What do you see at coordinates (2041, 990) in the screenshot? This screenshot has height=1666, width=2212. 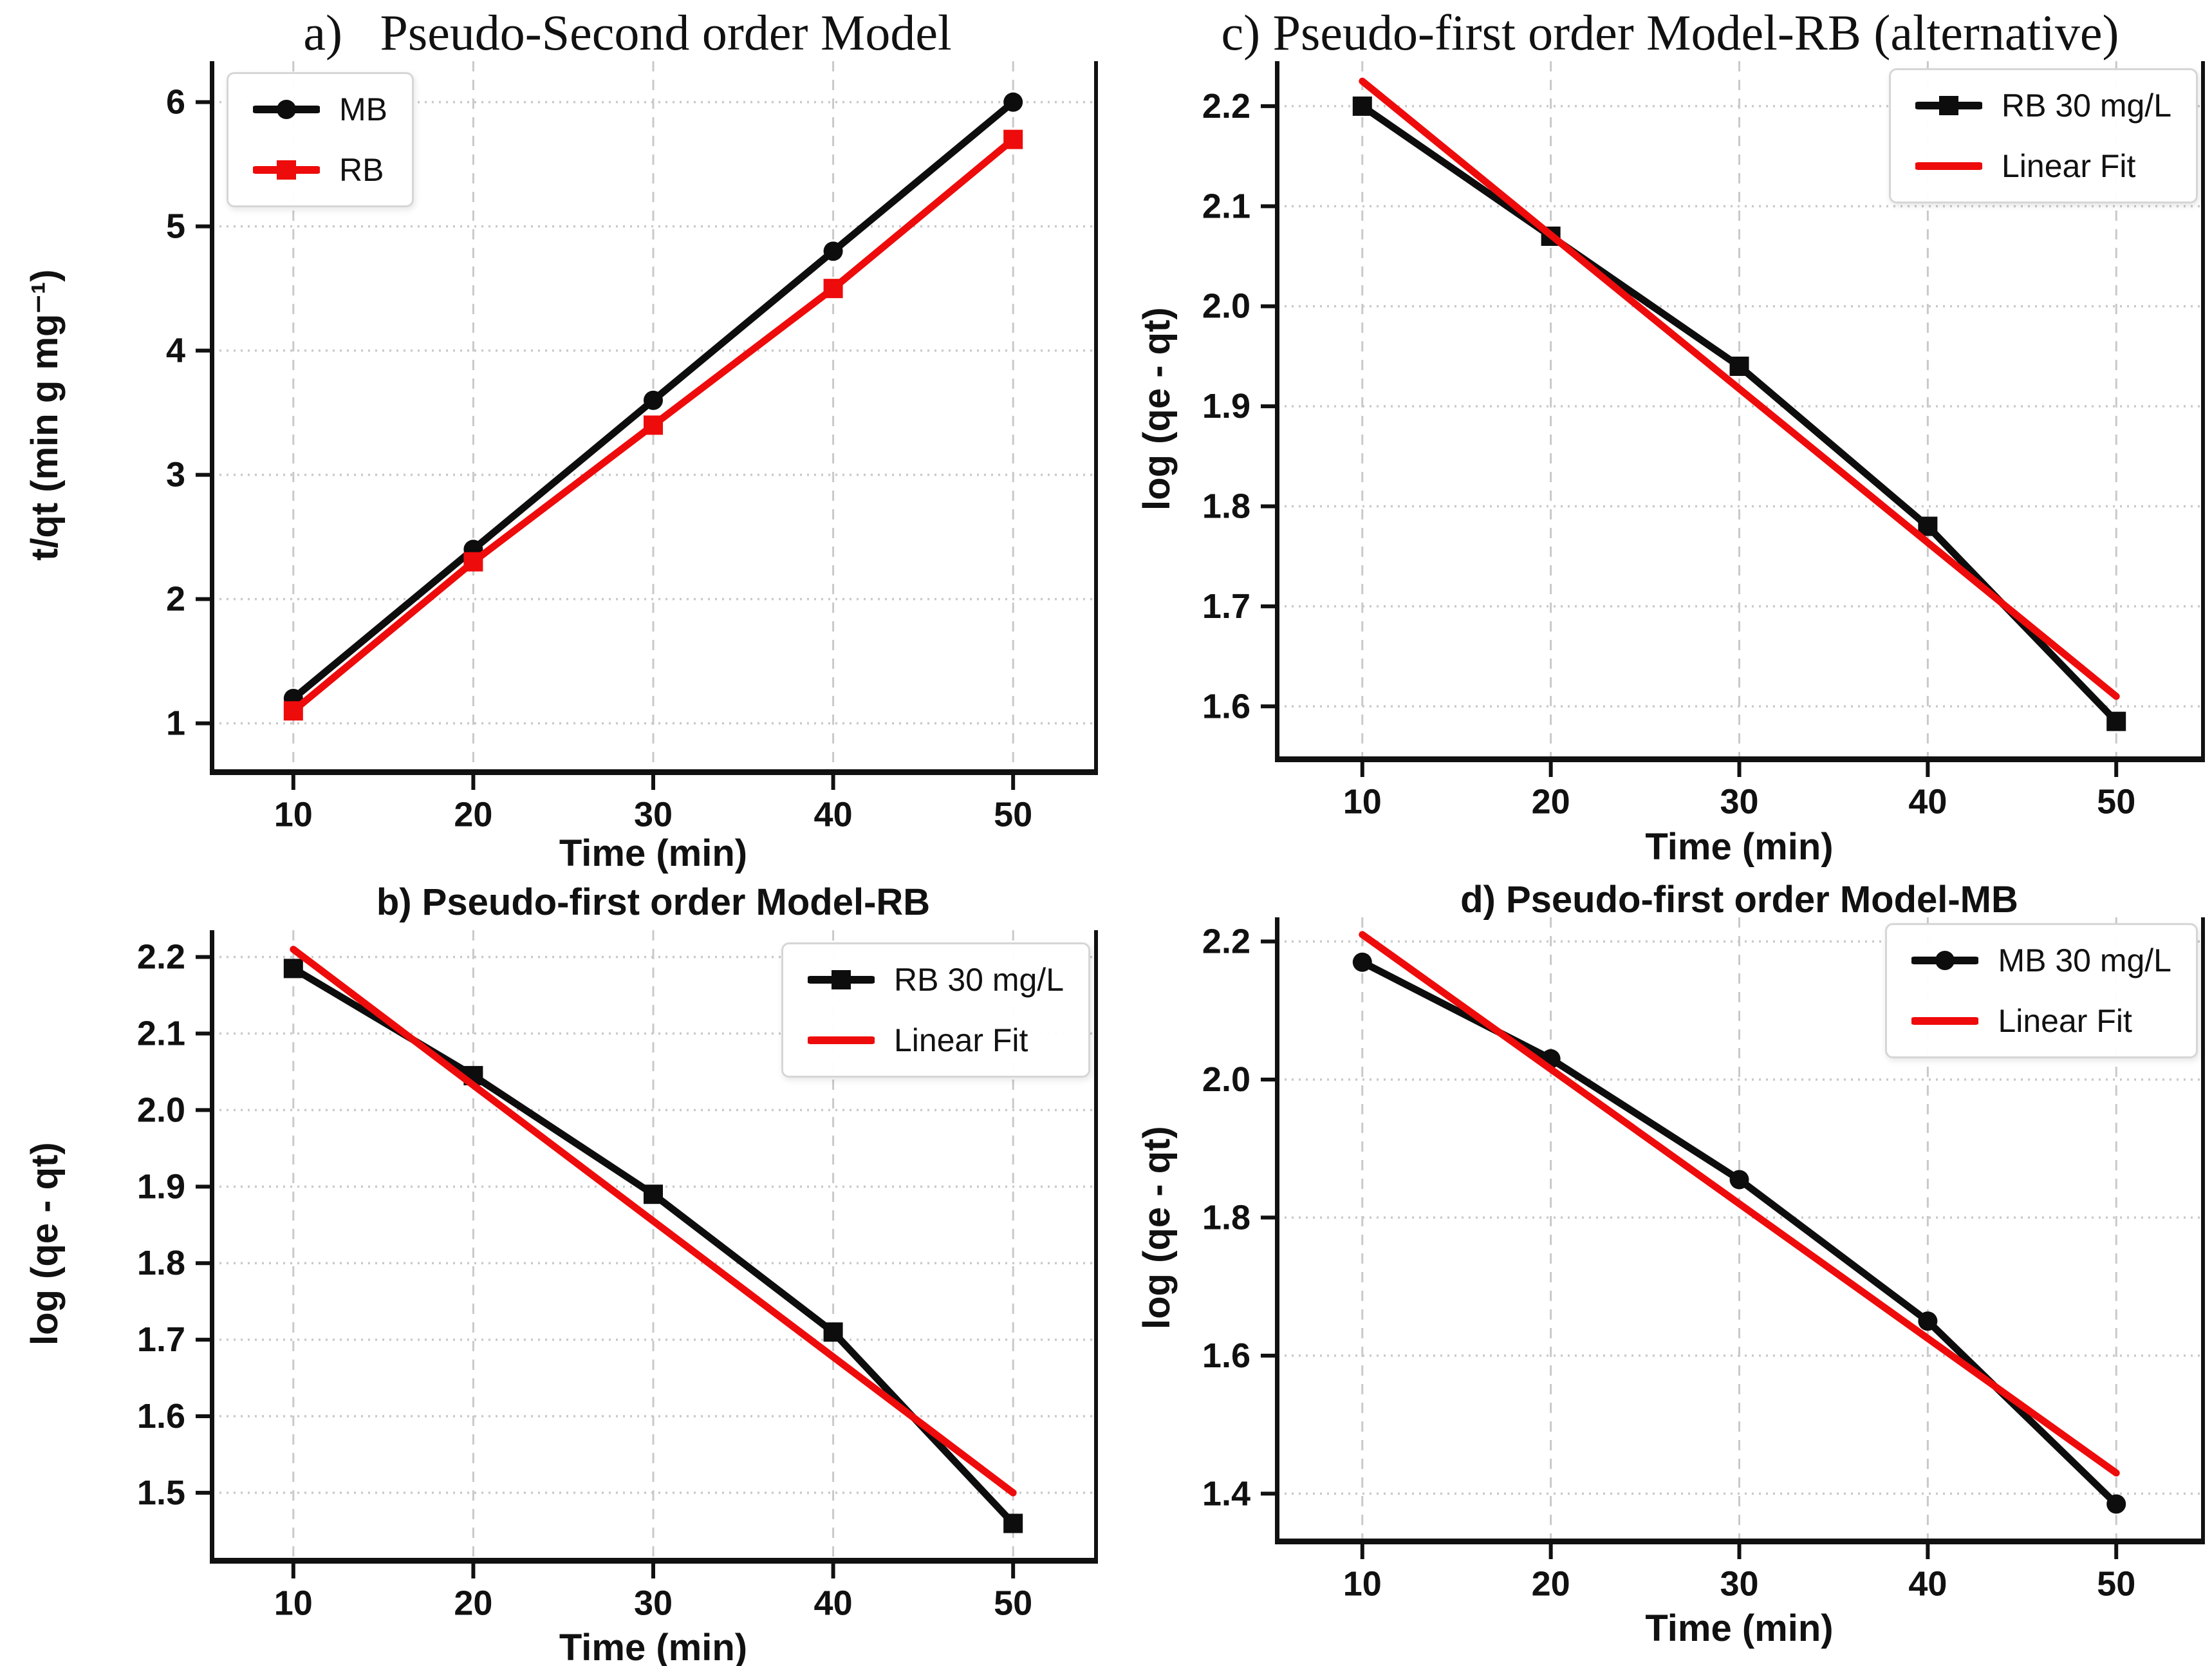 I see `panel-d-legend: MB 30 mg/L Linear Fit` at bounding box center [2041, 990].